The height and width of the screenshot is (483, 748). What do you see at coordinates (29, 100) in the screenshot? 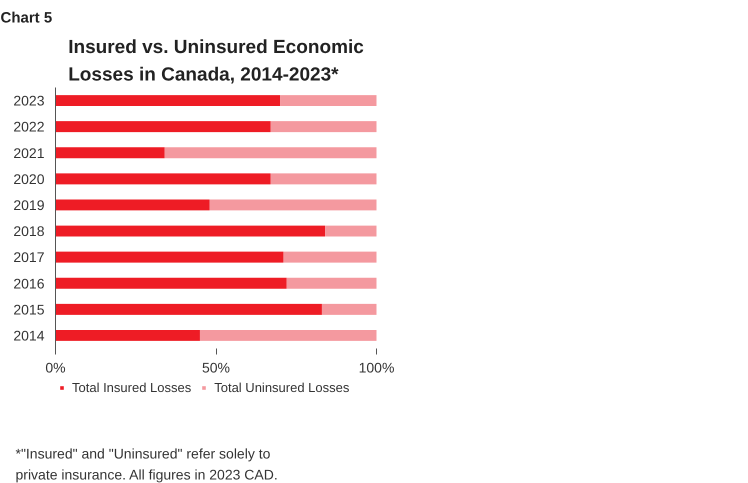
I see `y-tick-label: 2023` at bounding box center [29, 100].